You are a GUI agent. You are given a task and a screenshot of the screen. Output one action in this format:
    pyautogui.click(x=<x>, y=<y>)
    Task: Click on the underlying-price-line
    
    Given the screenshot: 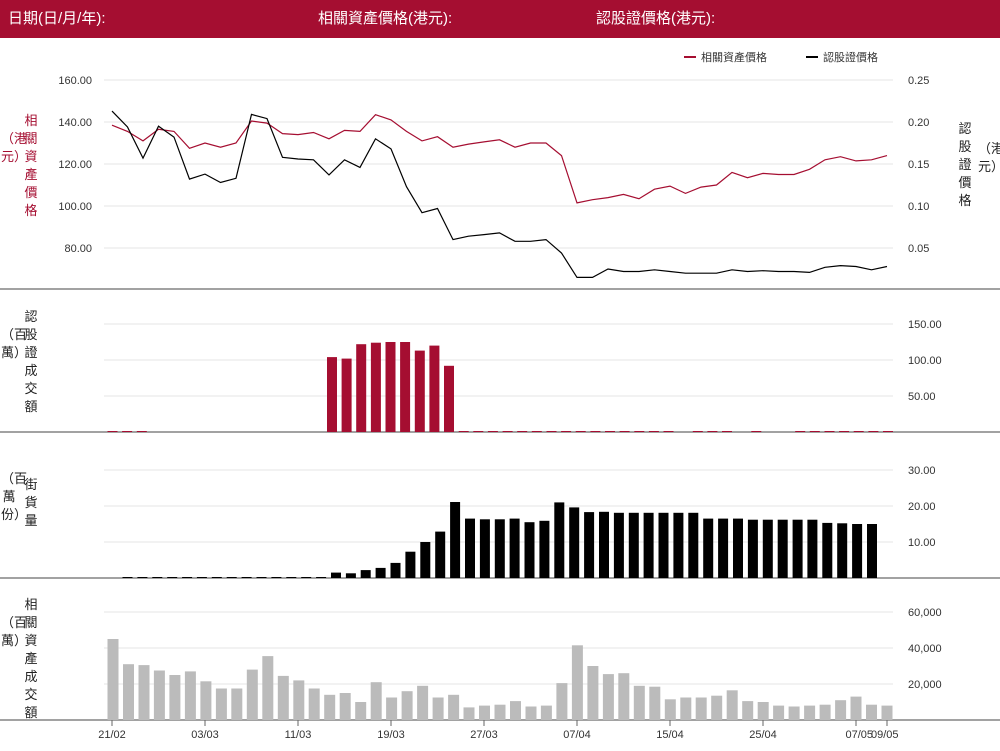 What is the action you would take?
    pyautogui.click(x=499, y=159)
    